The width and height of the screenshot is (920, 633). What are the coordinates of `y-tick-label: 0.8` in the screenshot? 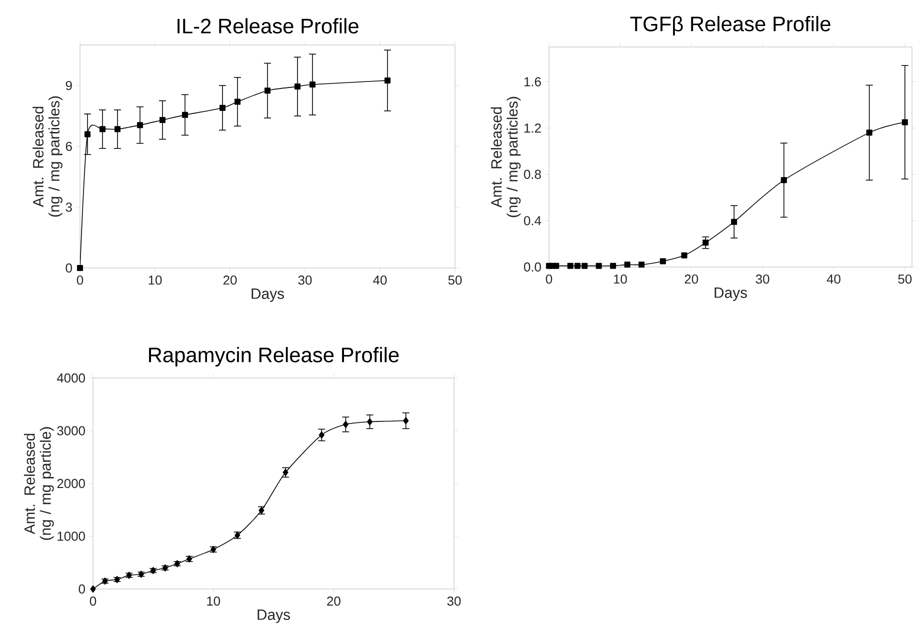 It's located at (532, 174).